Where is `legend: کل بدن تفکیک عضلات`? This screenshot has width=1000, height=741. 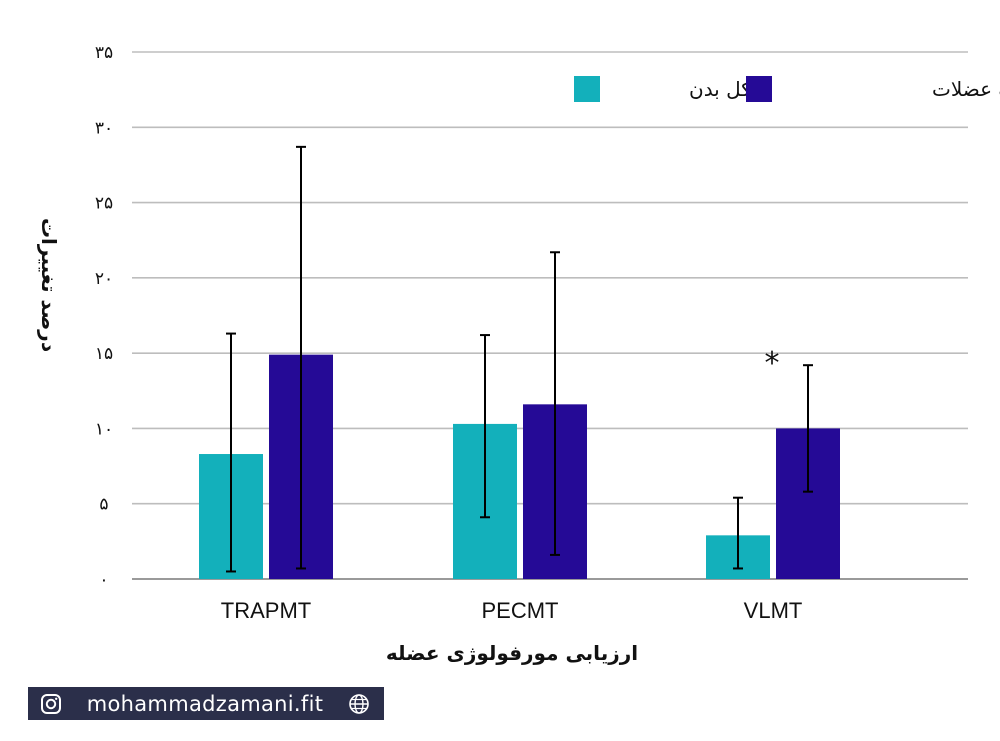 legend: کل بدن تفکیک عضلات is located at coordinates (787, 89).